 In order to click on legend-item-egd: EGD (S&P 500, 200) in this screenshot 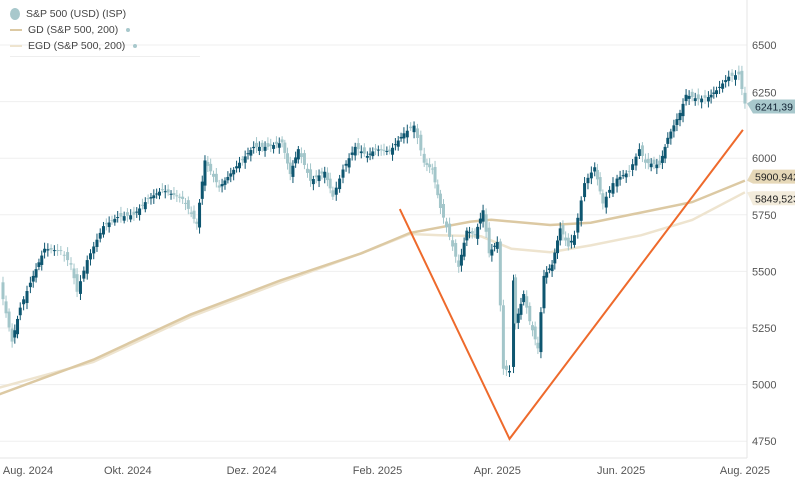, I will do `click(105, 46)`.